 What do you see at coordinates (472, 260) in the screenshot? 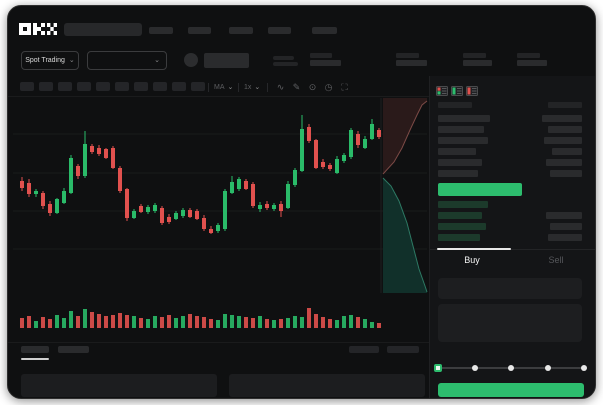
I see `tab-buy: Buy` at bounding box center [472, 260].